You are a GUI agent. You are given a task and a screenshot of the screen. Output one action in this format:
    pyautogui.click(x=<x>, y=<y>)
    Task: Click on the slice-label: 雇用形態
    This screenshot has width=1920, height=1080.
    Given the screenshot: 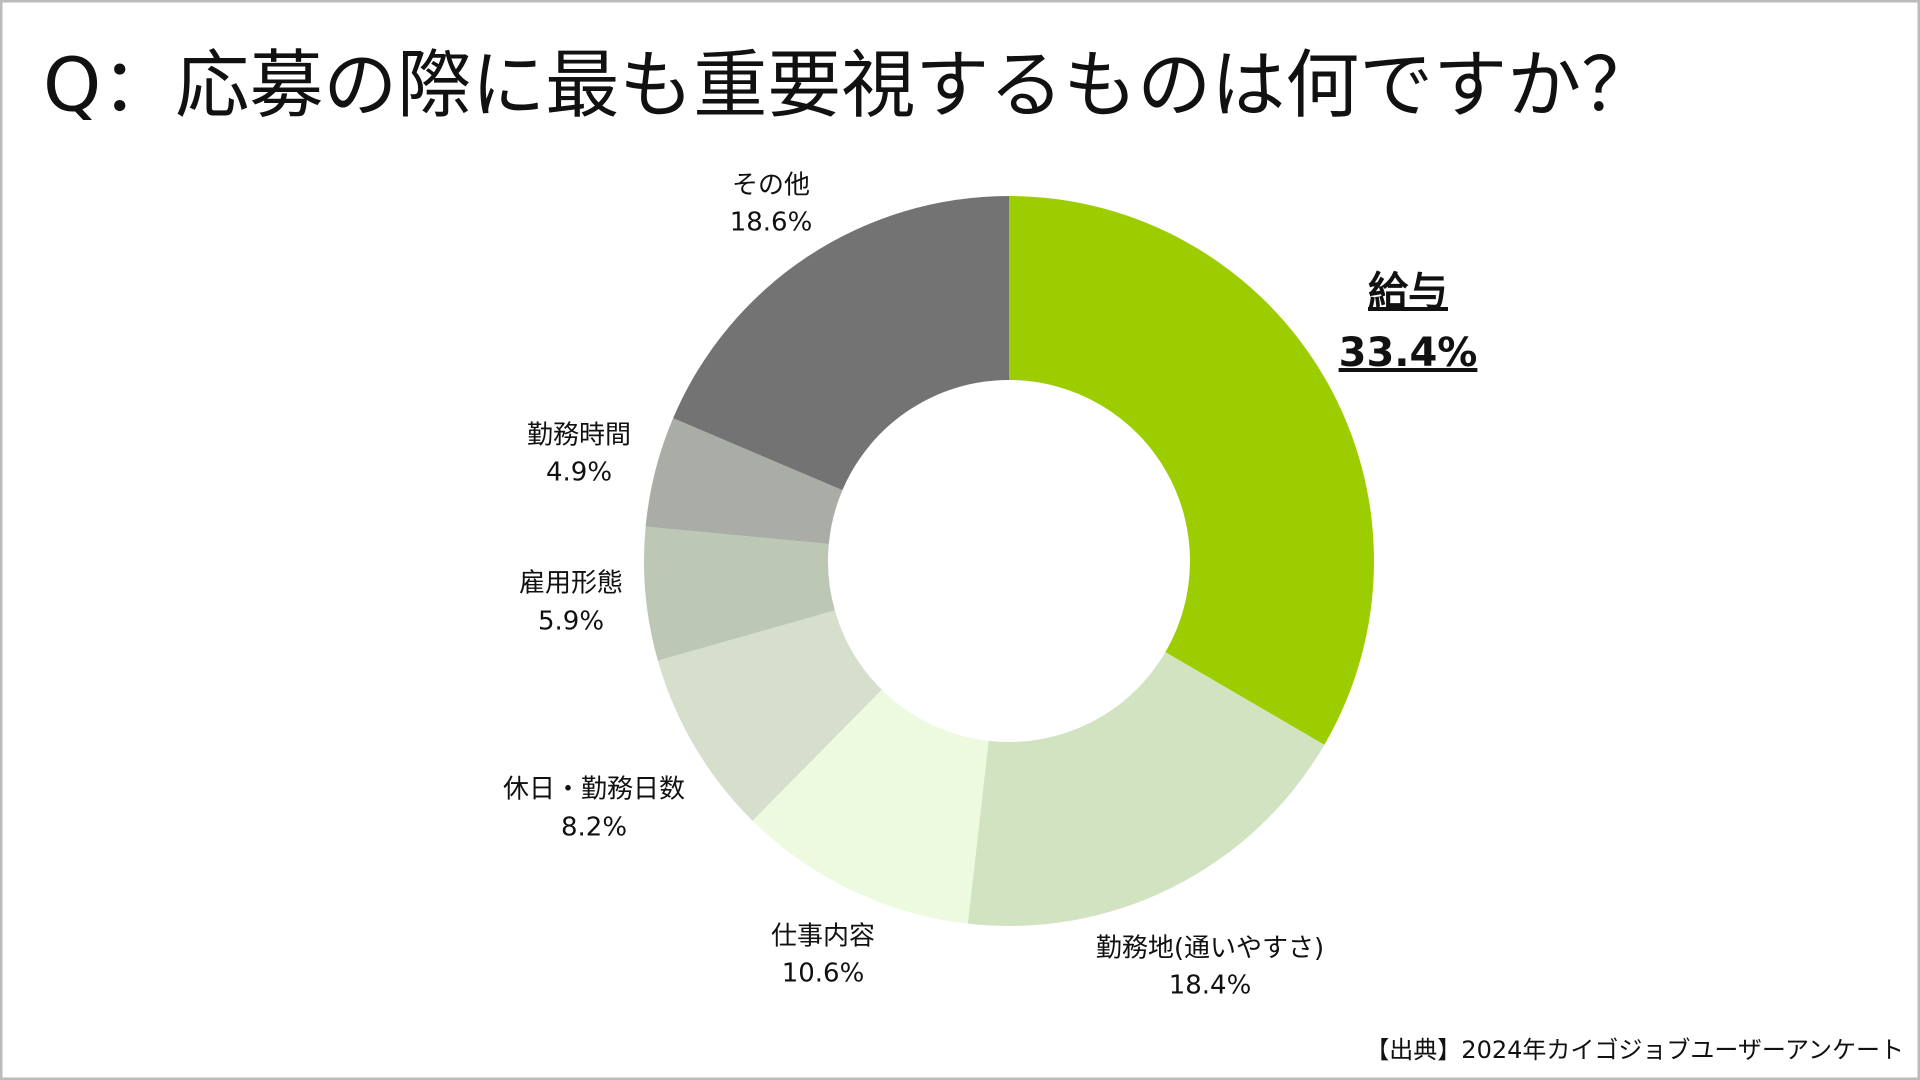 What is the action you would take?
    pyautogui.click(x=571, y=584)
    